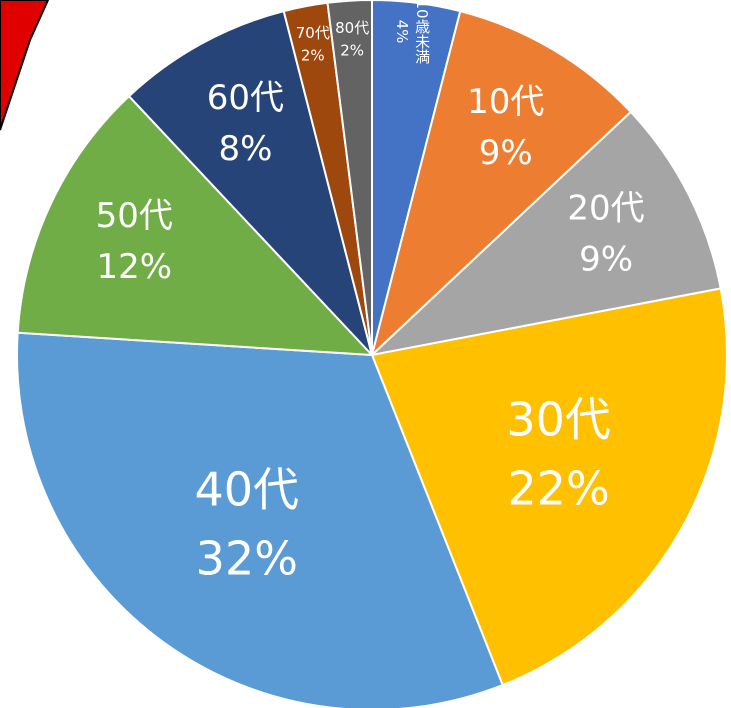 The image size is (731, 708). Describe the element at coordinates (245, 149) in the screenshot. I see `slice-value-label: 8%` at that location.